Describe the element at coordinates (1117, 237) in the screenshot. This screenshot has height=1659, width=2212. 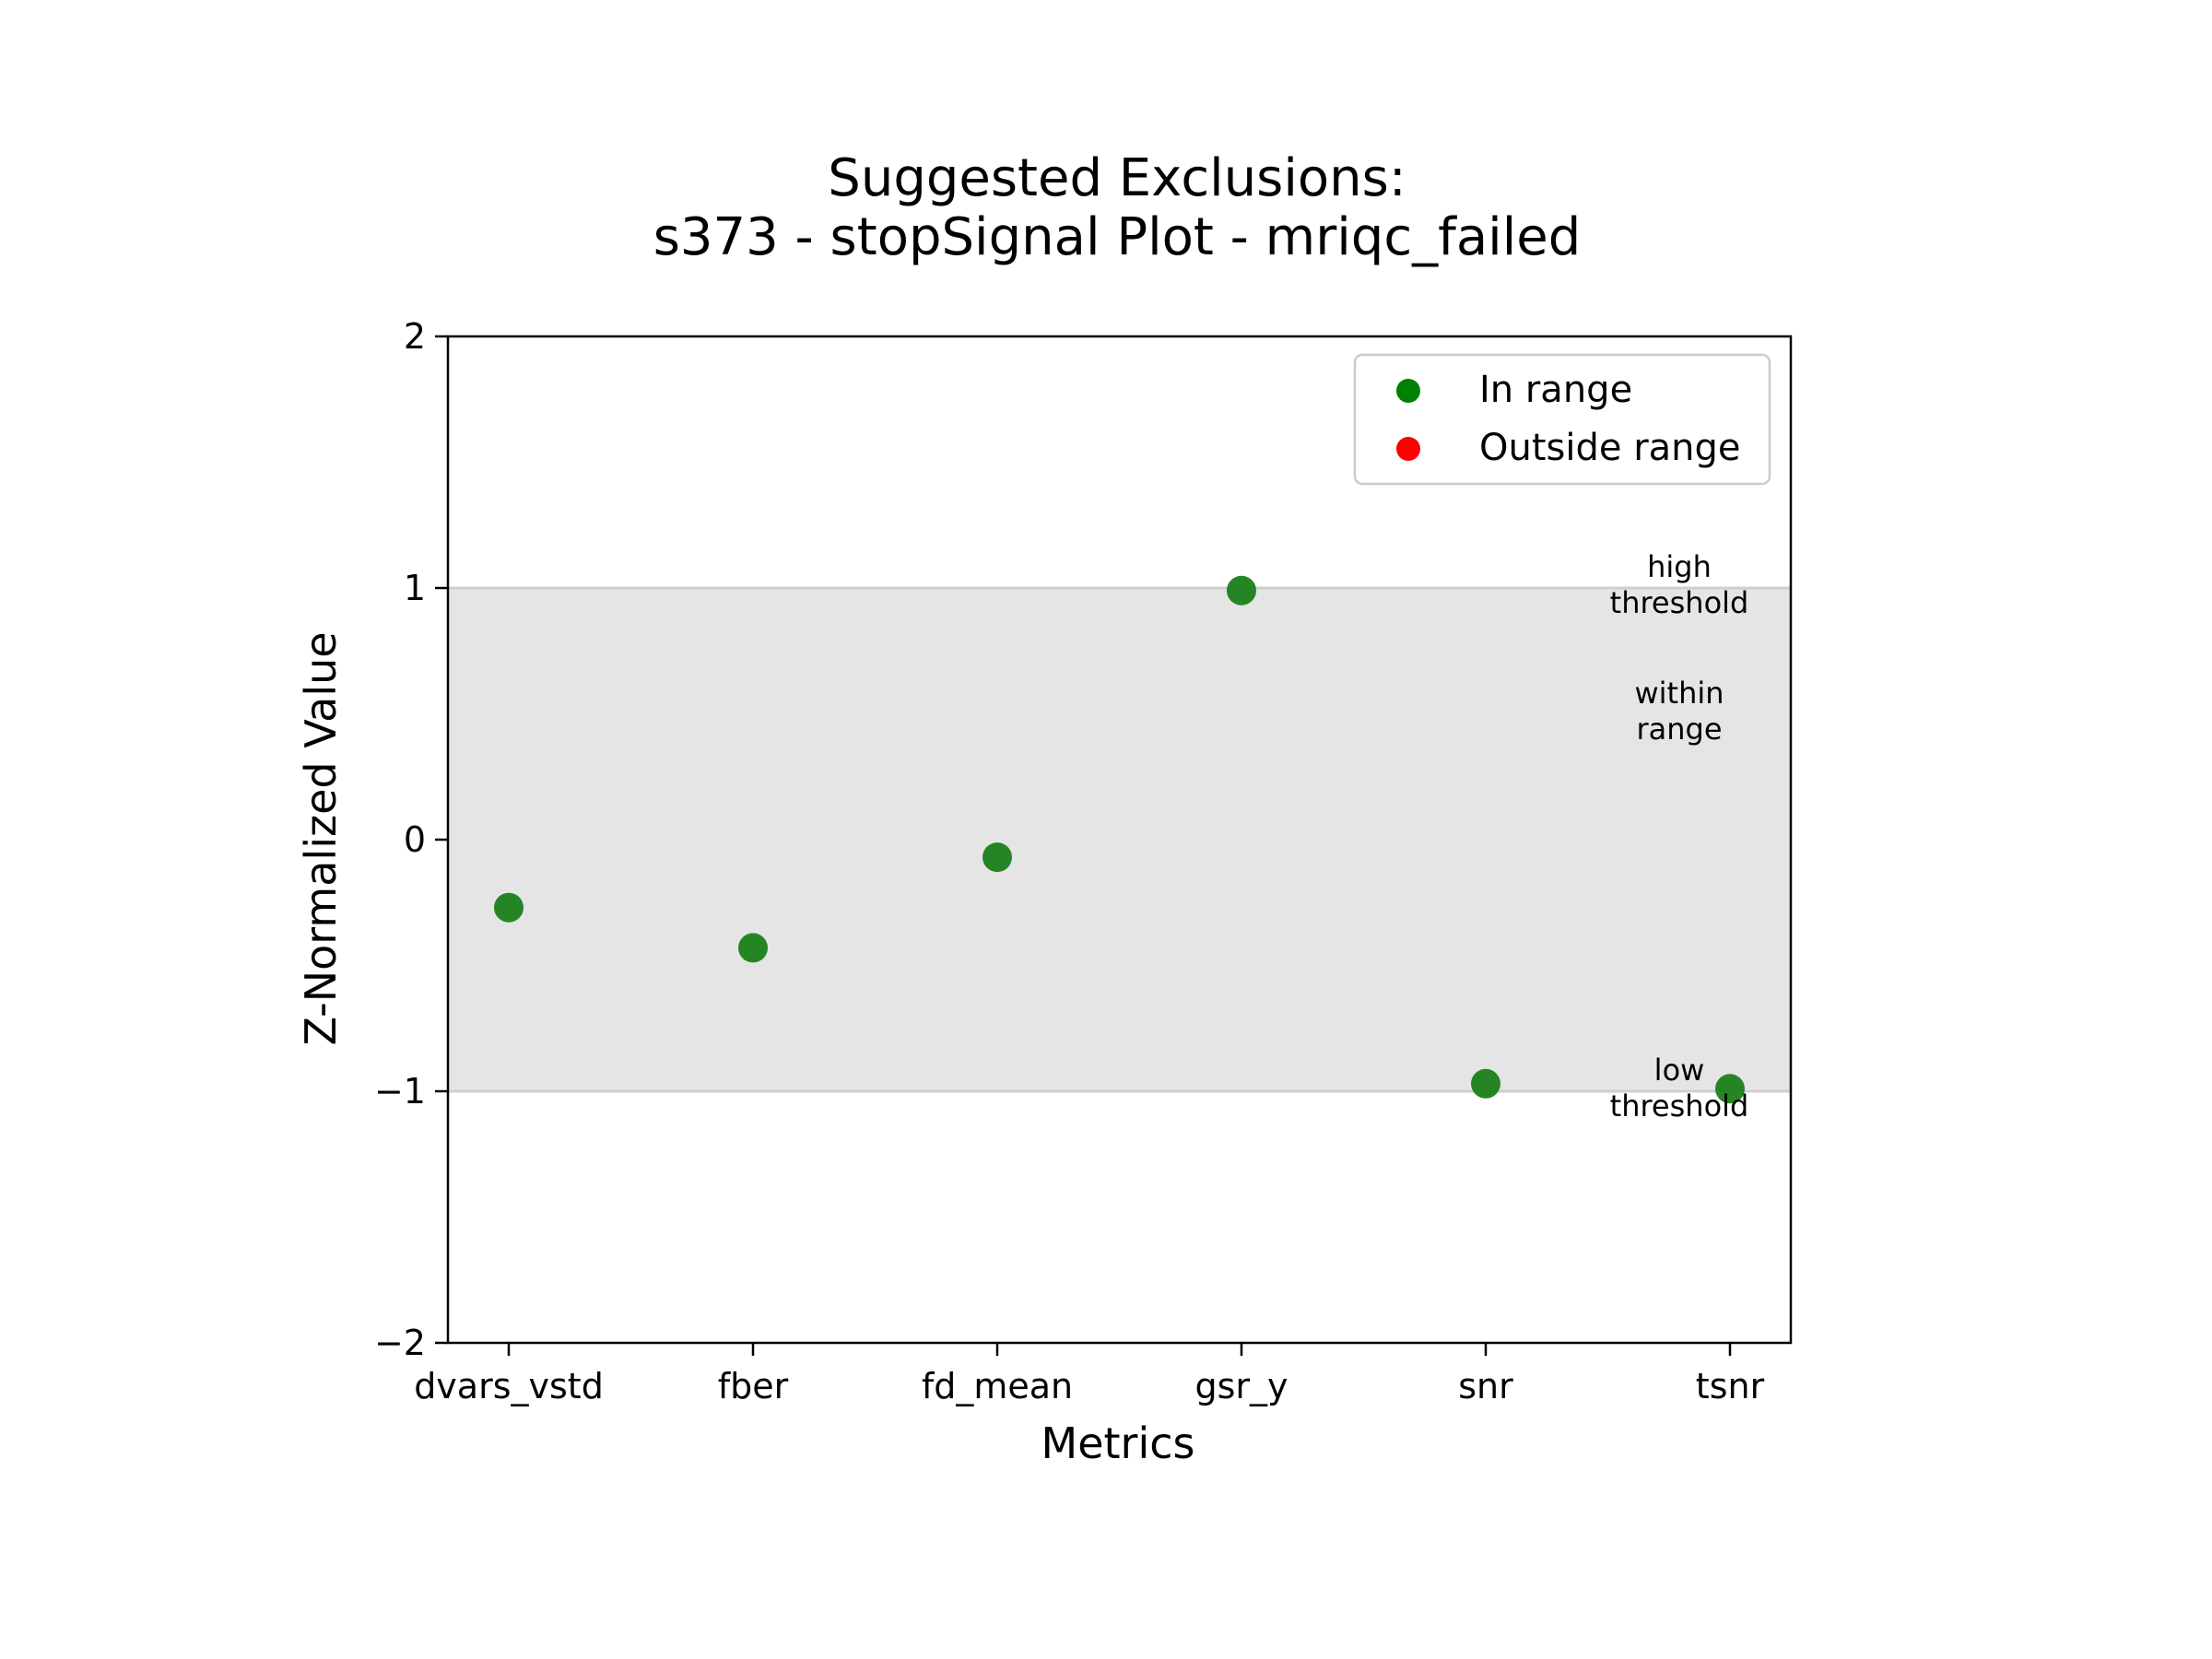
I see `chart-title-line2: s373 - stopSignal Plot - mriqc_failed` at that location.